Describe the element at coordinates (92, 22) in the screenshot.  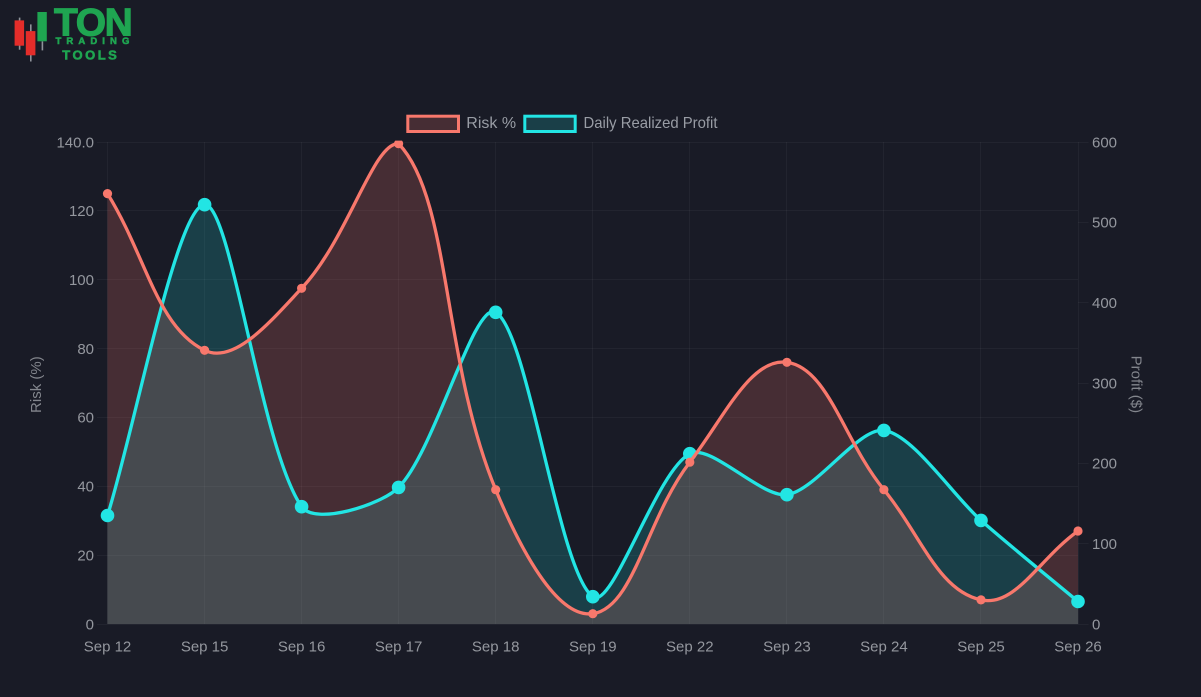
I see `svg-text: TON` at that location.